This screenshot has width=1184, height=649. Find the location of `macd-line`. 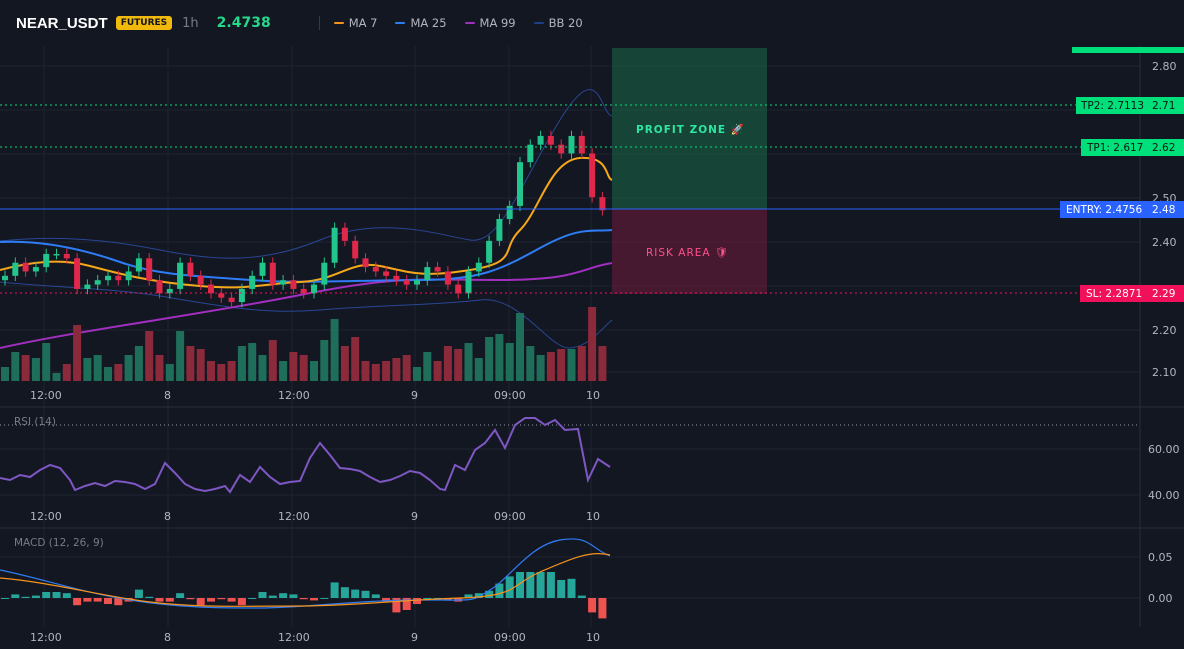

macd-line is located at coordinates (305, 573).